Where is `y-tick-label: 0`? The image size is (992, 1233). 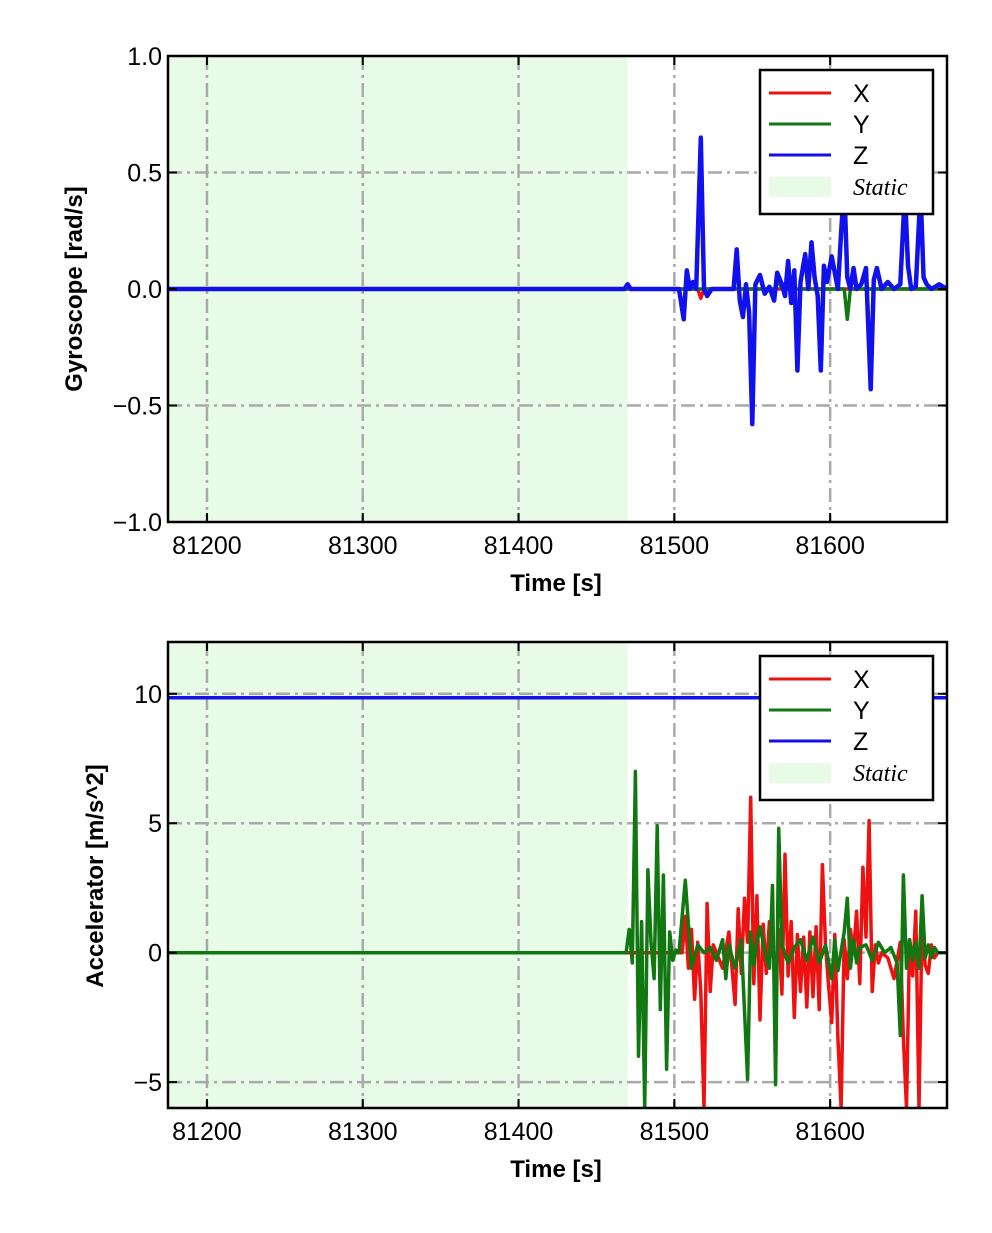 y-tick-label: 0 is located at coordinates (155, 954).